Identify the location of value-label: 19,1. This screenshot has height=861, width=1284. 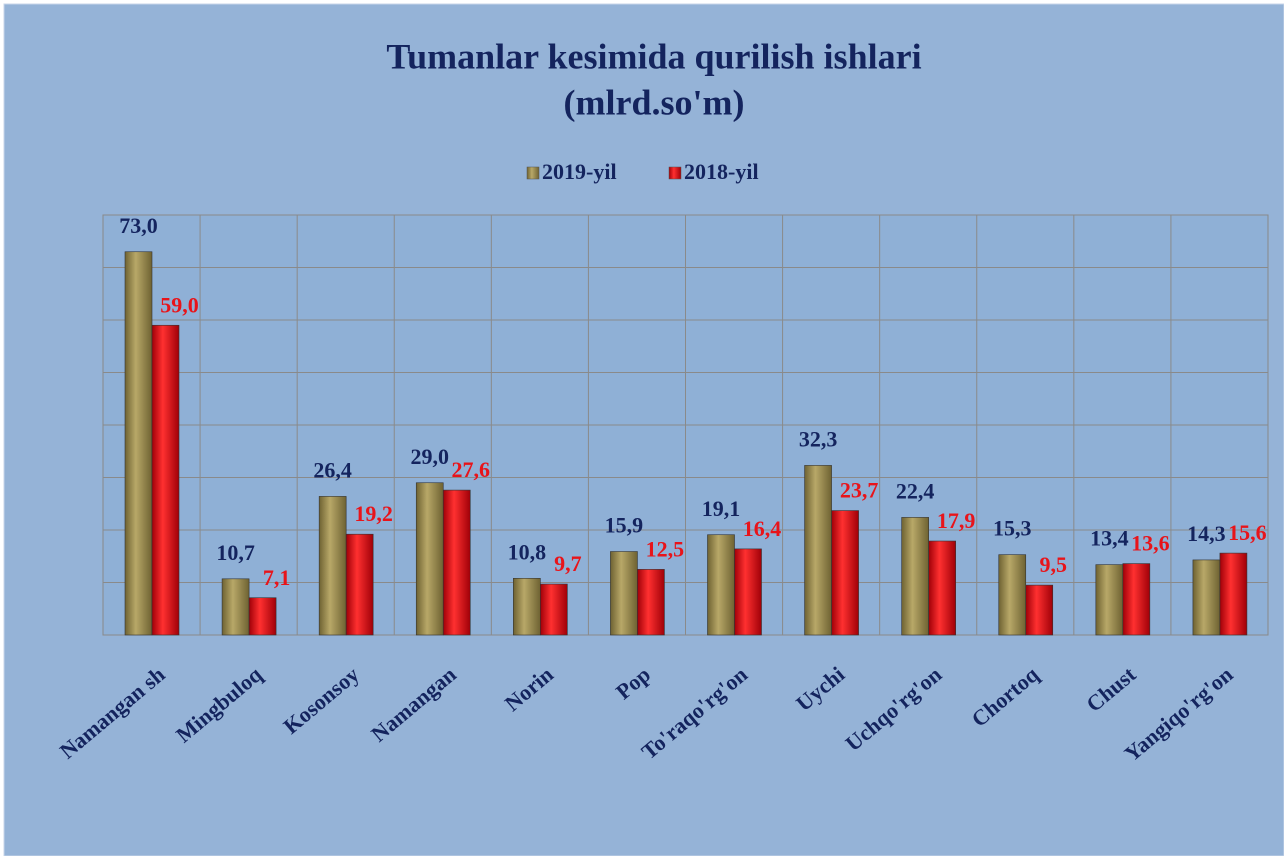
(721, 508).